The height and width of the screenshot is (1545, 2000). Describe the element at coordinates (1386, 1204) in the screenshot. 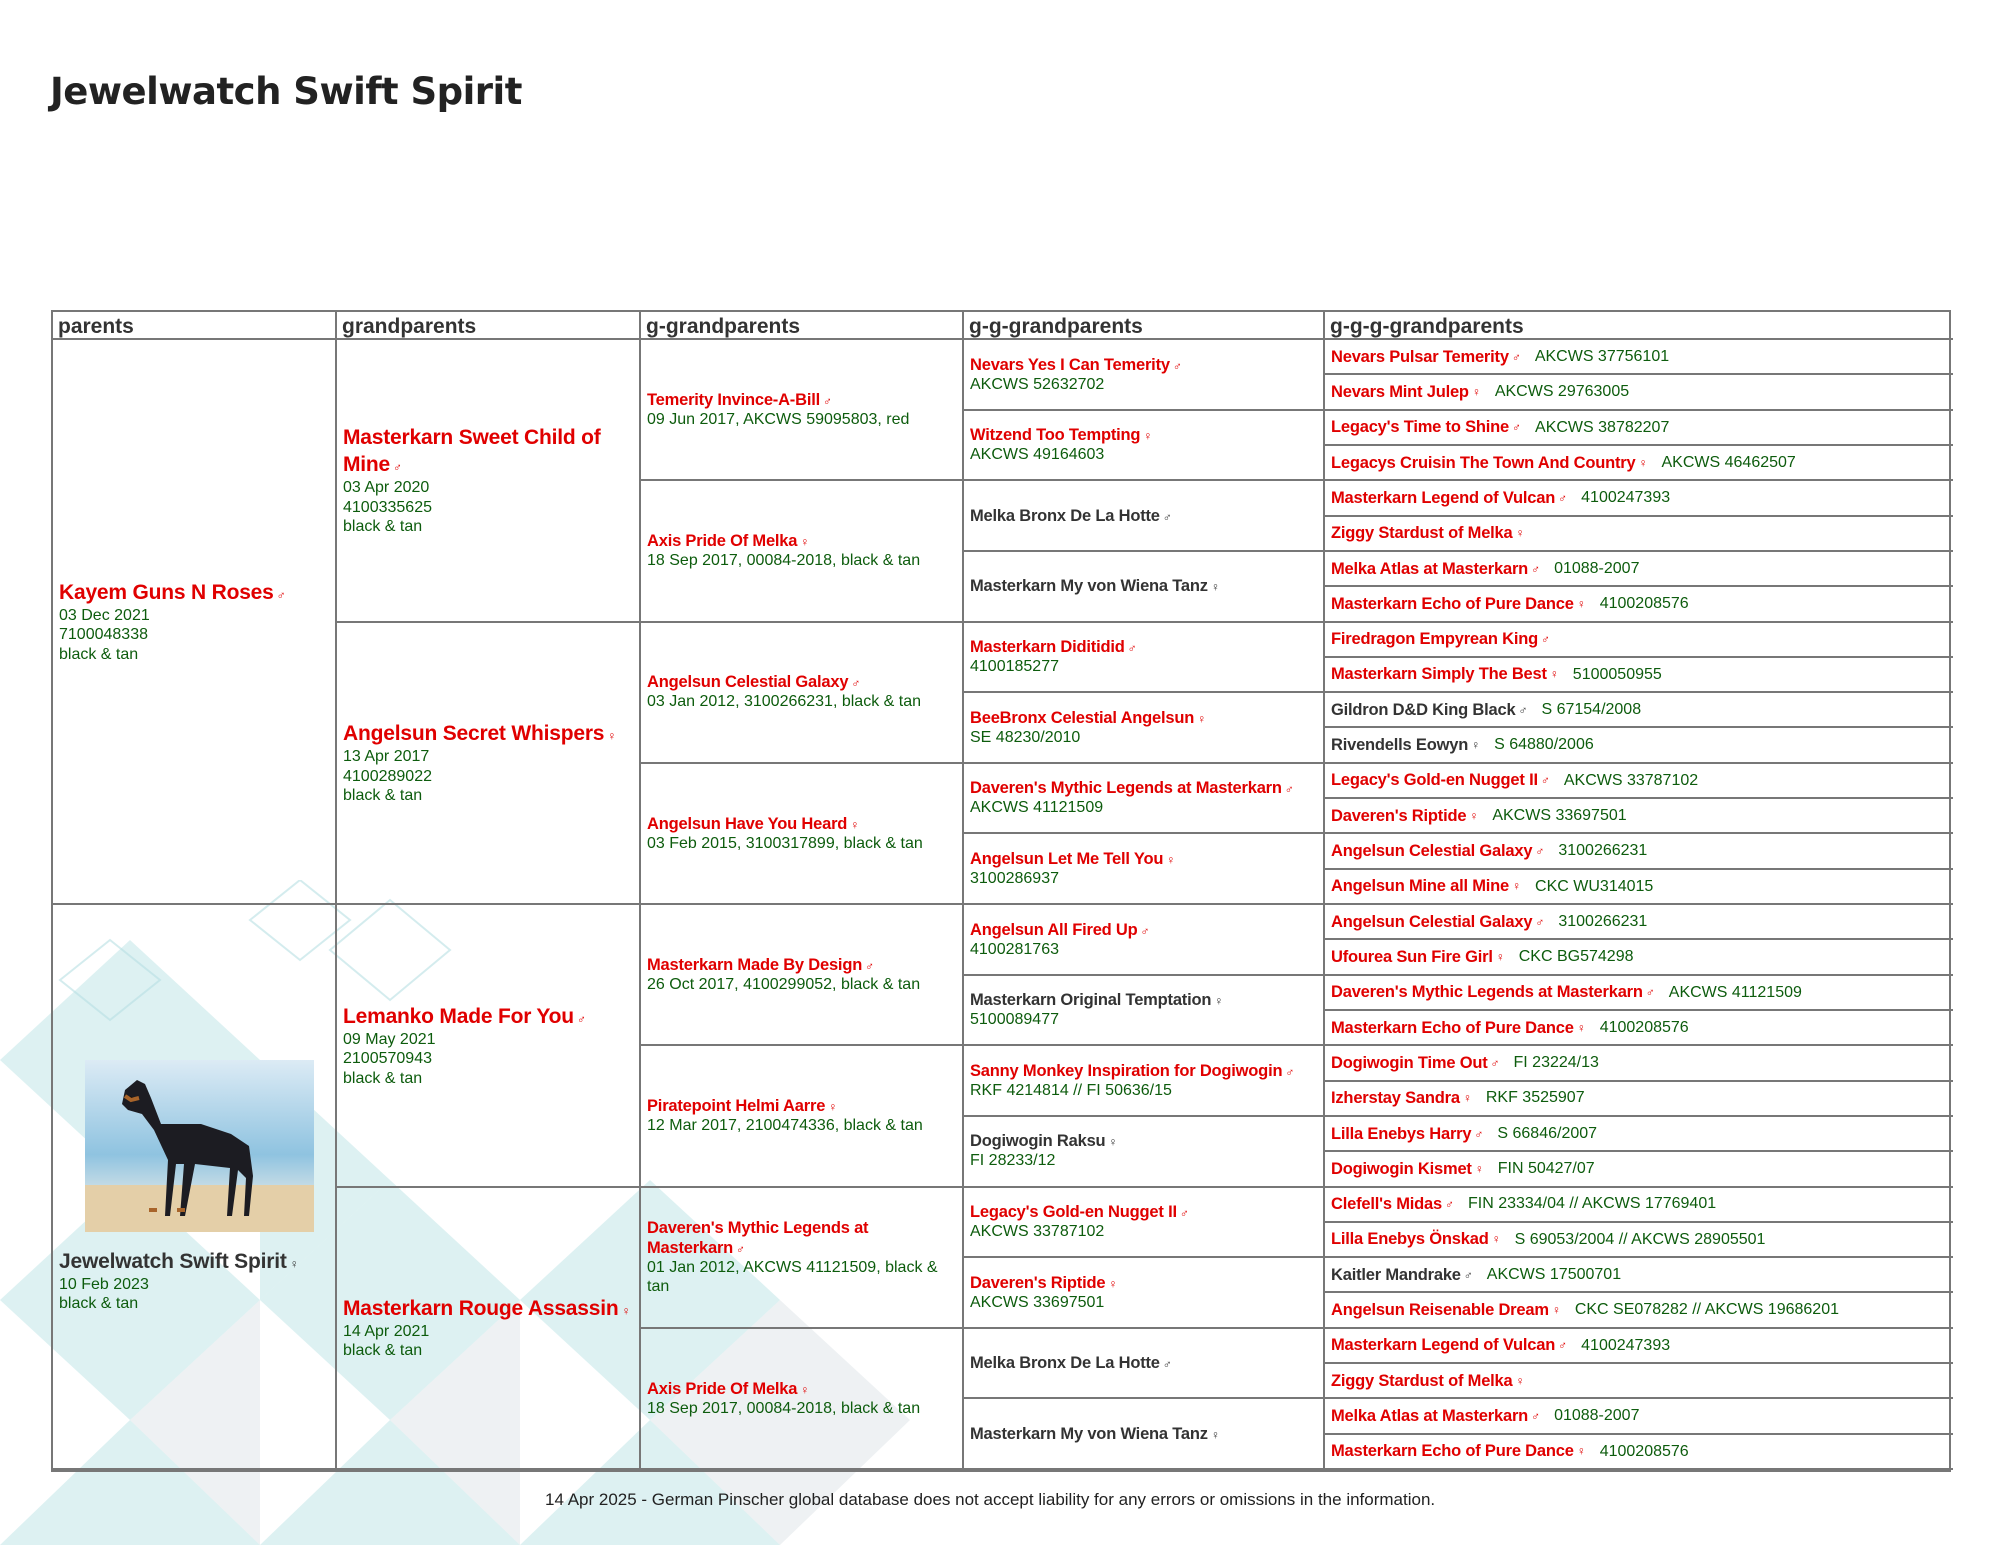

I see `dog-name-link: Clefell's Midas` at that location.